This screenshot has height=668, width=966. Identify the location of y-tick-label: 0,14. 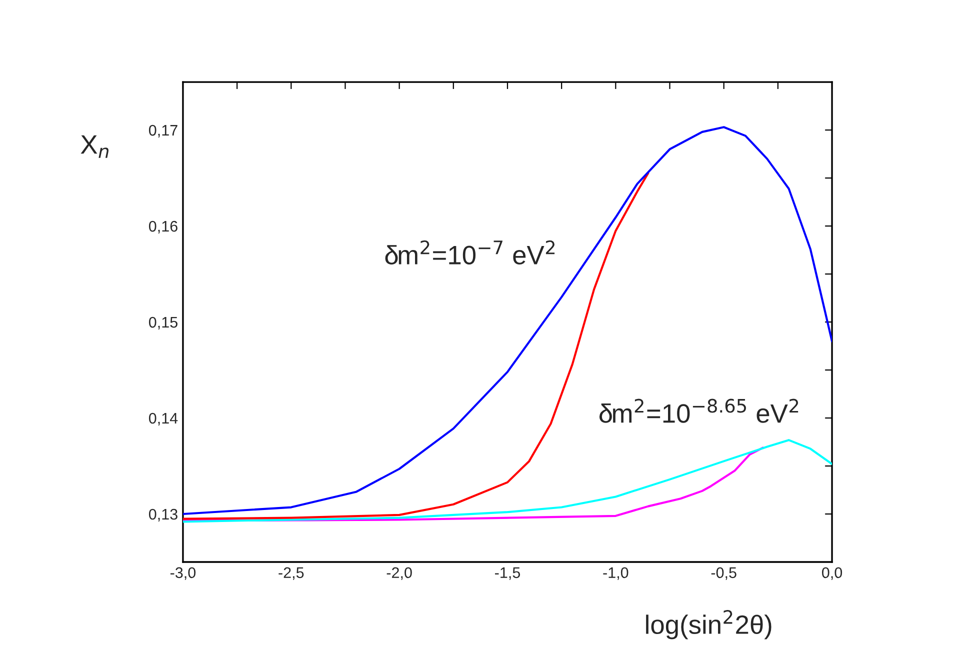
(163, 419).